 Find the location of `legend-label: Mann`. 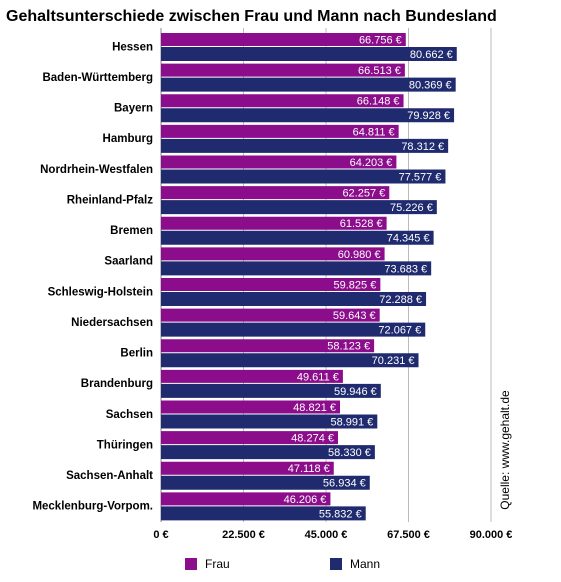

legend-label: Mann is located at coordinates (365, 564).